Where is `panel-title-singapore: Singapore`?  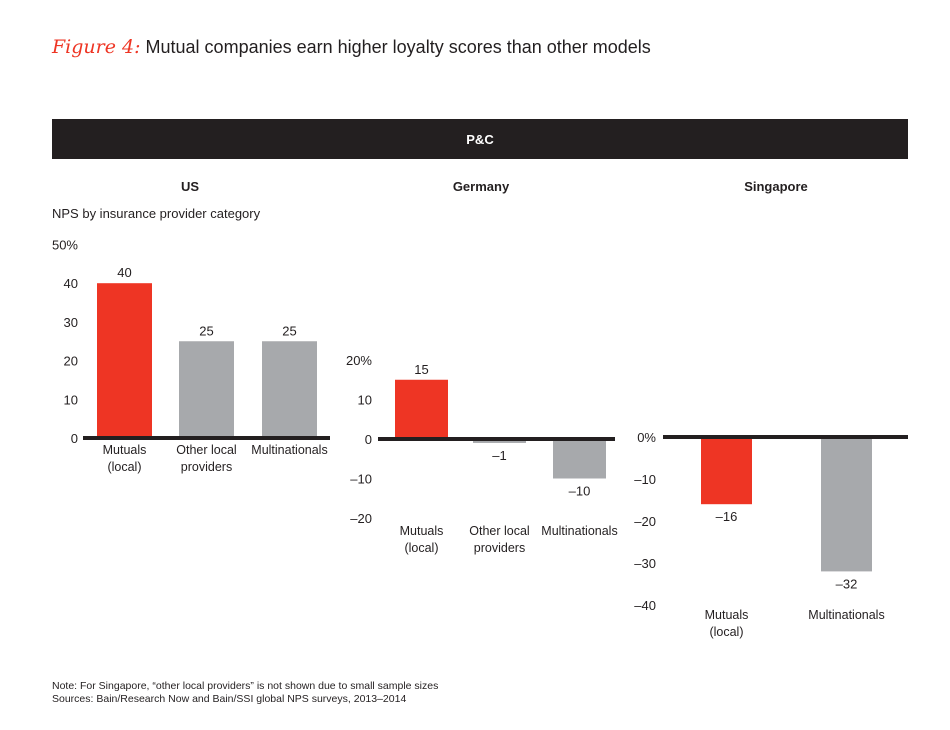
panel-title-singapore: Singapore is located at coordinates (776, 186).